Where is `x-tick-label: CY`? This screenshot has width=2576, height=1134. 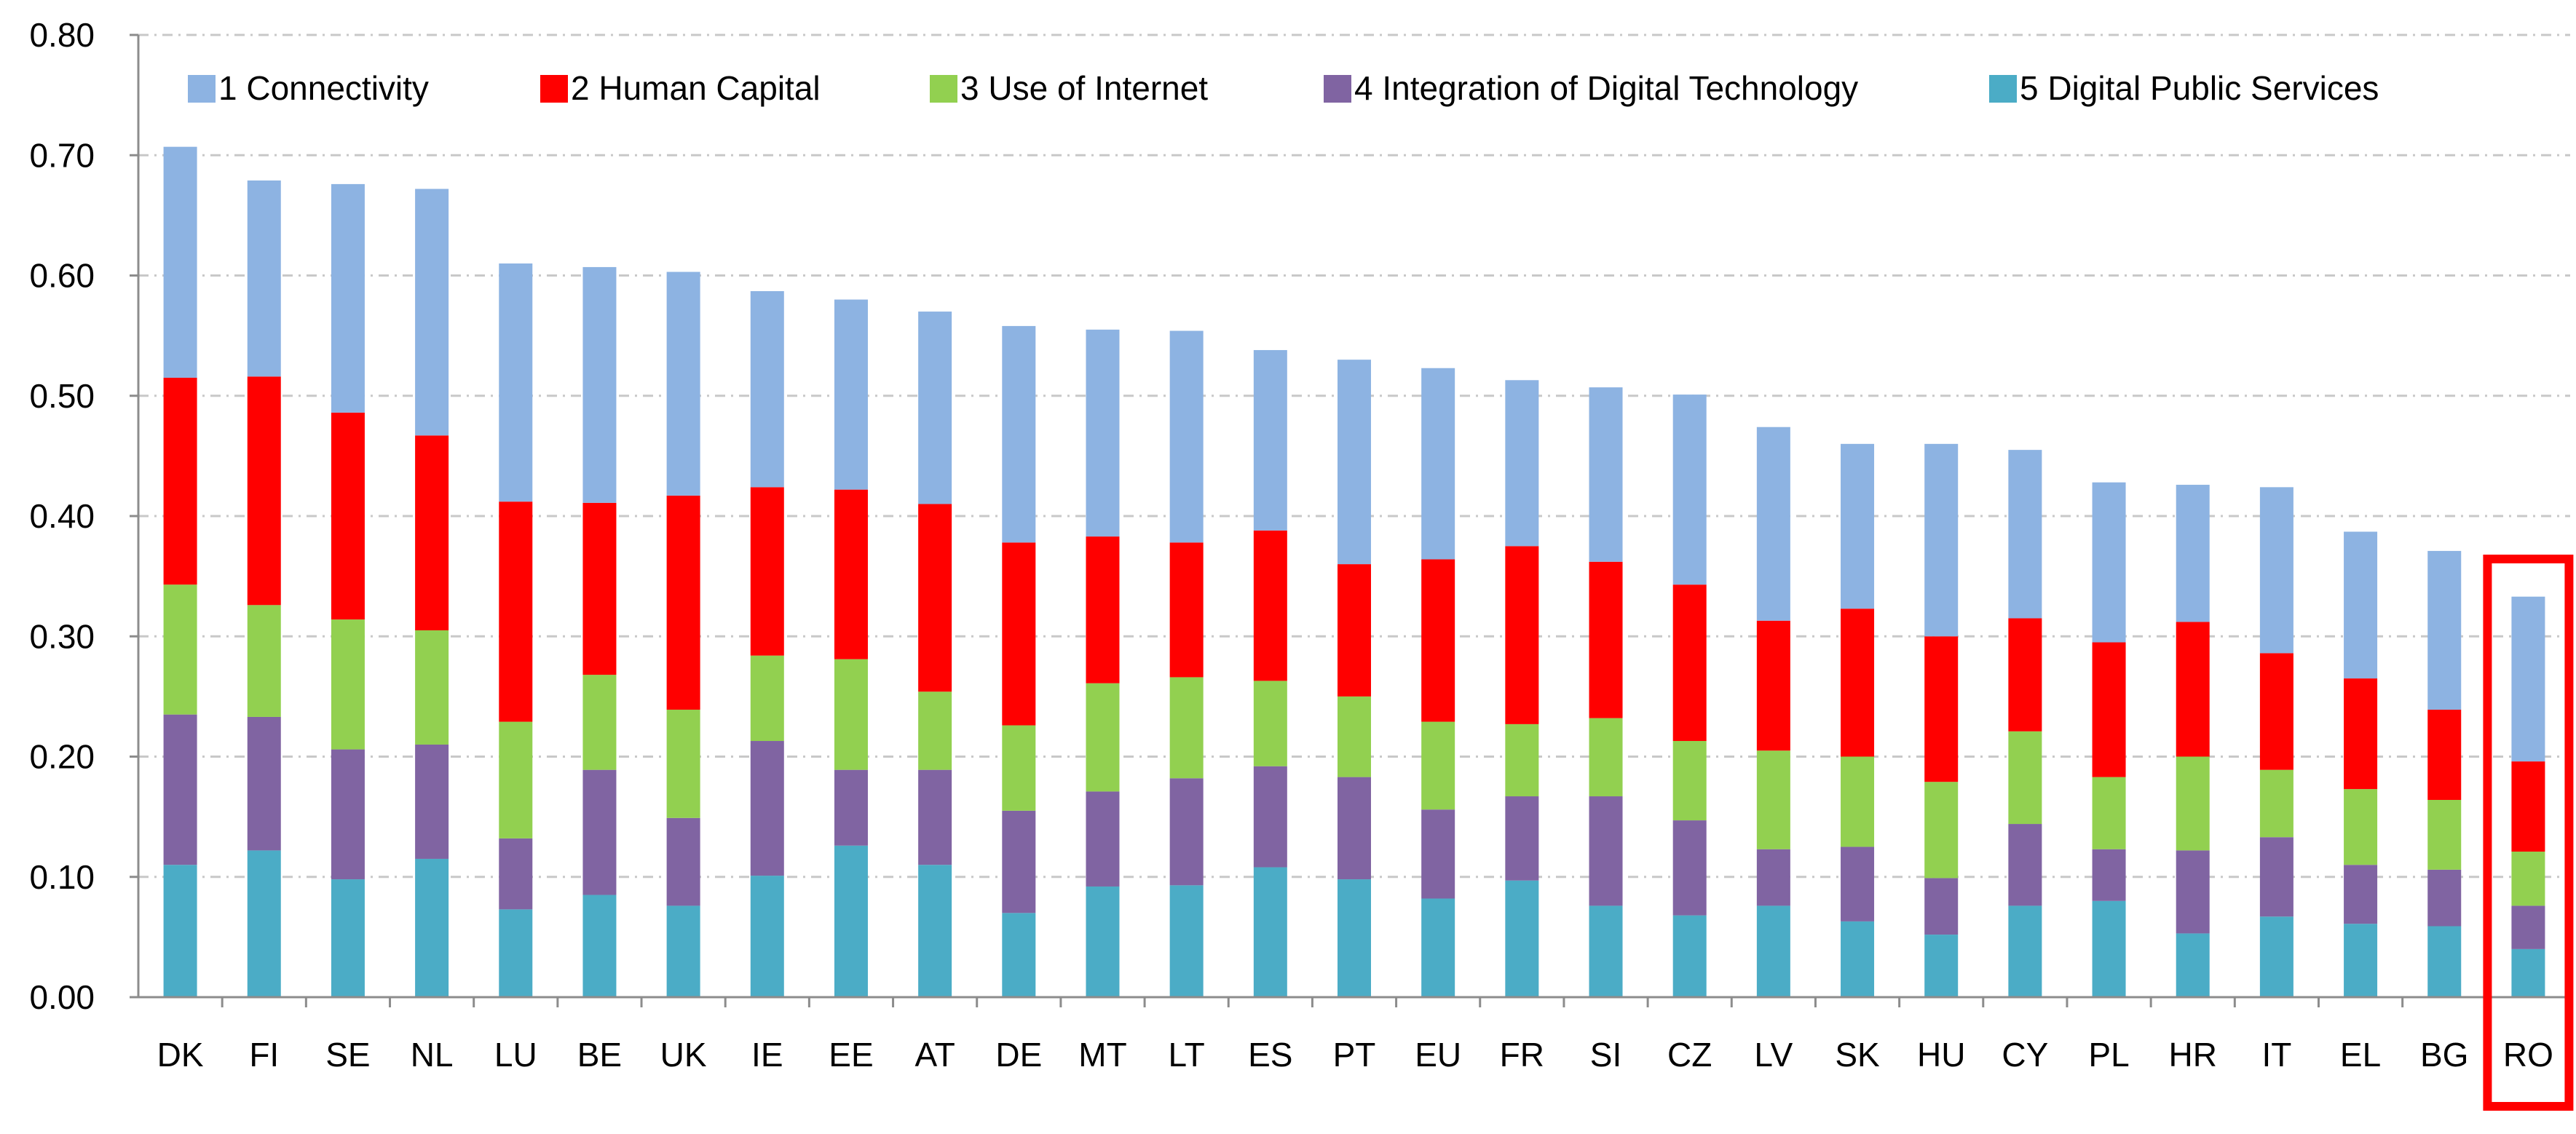
x-tick-label: CY is located at coordinates (2025, 1055).